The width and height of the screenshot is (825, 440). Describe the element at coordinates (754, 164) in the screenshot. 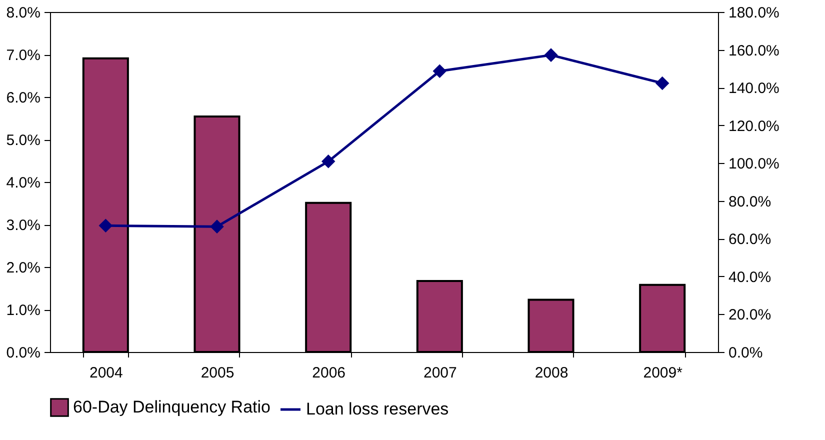

I see `y2-tick-label: 100.0%` at that location.